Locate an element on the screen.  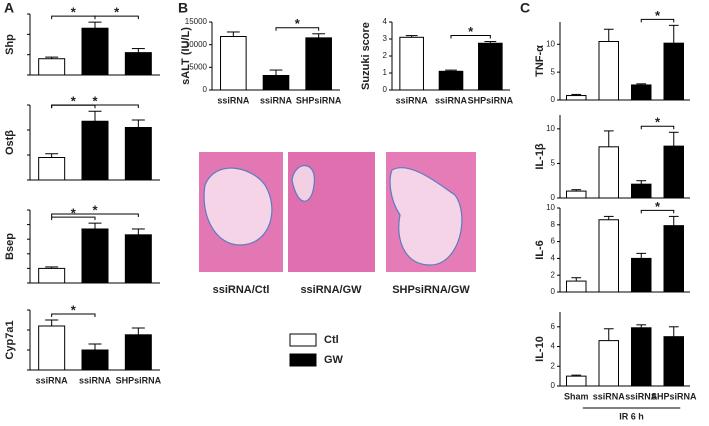
y-tick-label: 8 is located at coordinates (553, 224).